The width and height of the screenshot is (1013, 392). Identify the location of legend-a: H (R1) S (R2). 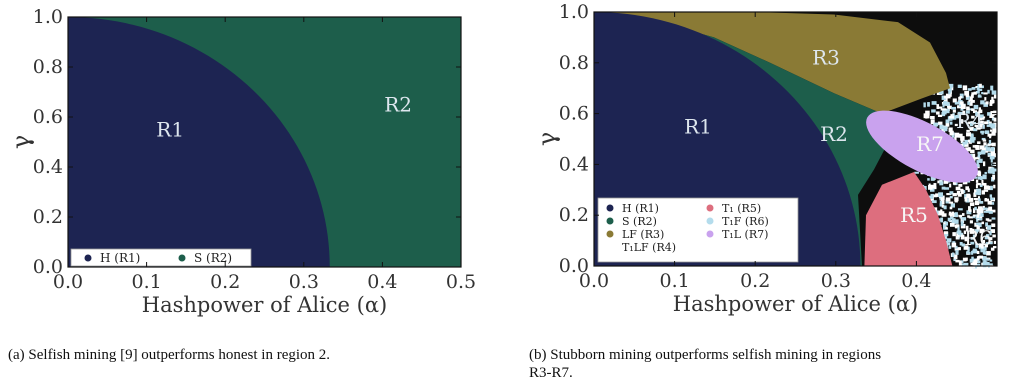
(161, 257).